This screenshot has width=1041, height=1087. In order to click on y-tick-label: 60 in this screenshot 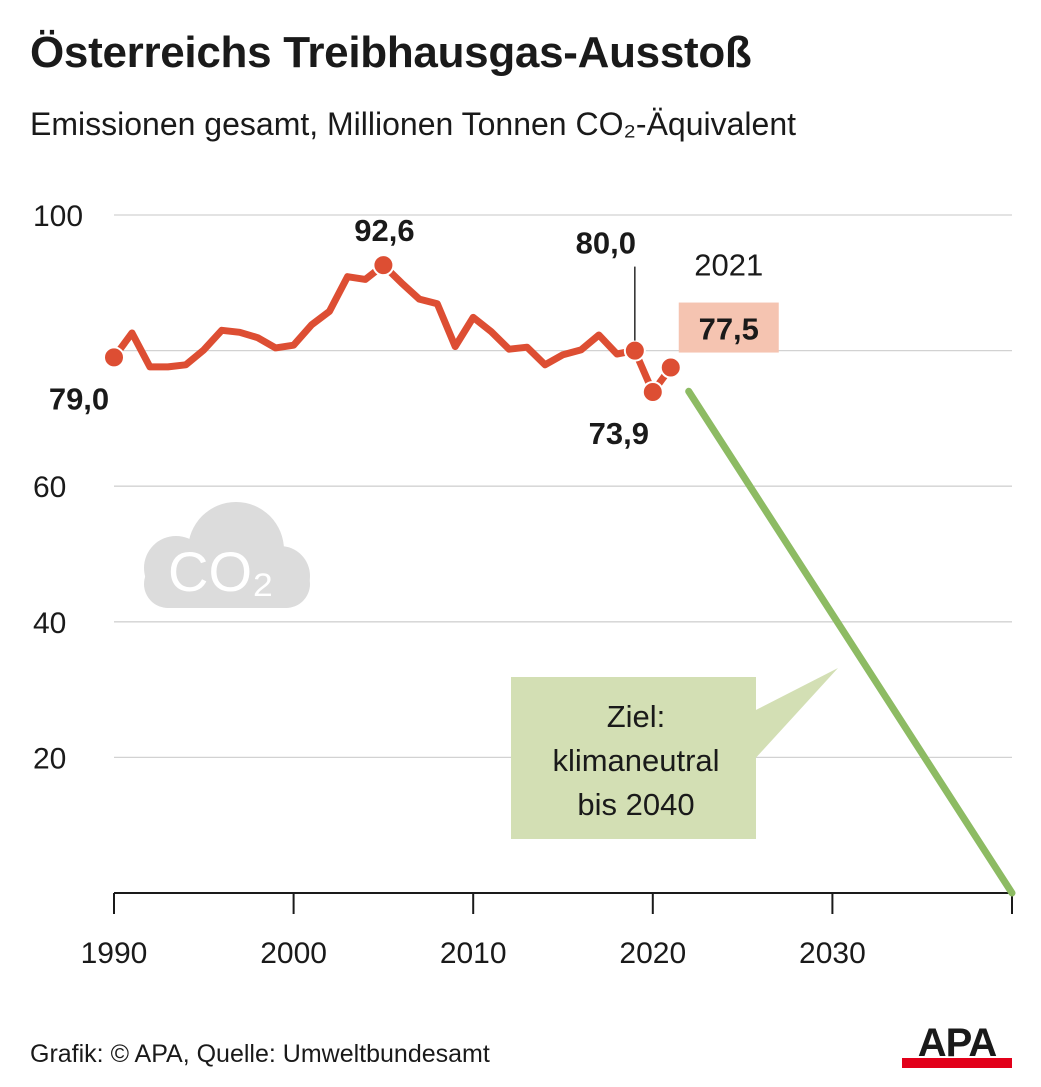, I will do `click(49, 487)`.